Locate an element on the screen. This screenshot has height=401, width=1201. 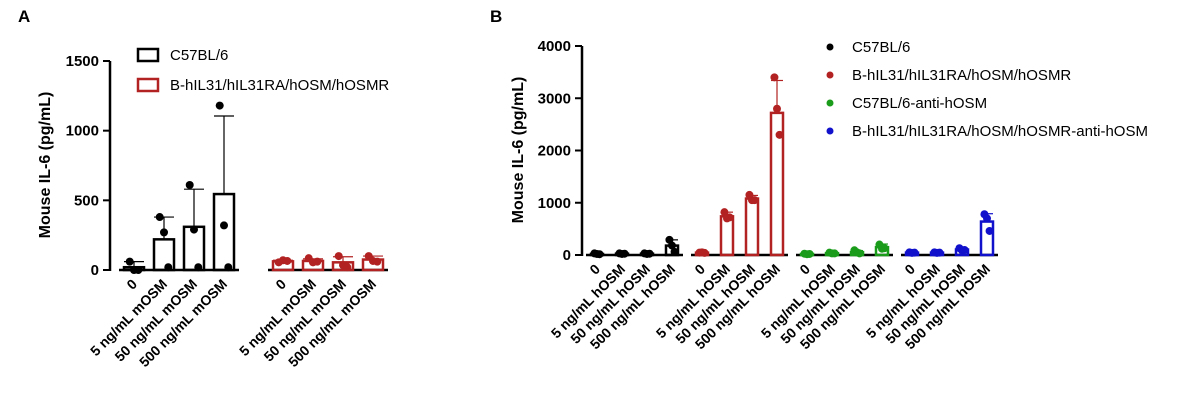
y-tick-label: 500 is located at coordinates (86, 200).